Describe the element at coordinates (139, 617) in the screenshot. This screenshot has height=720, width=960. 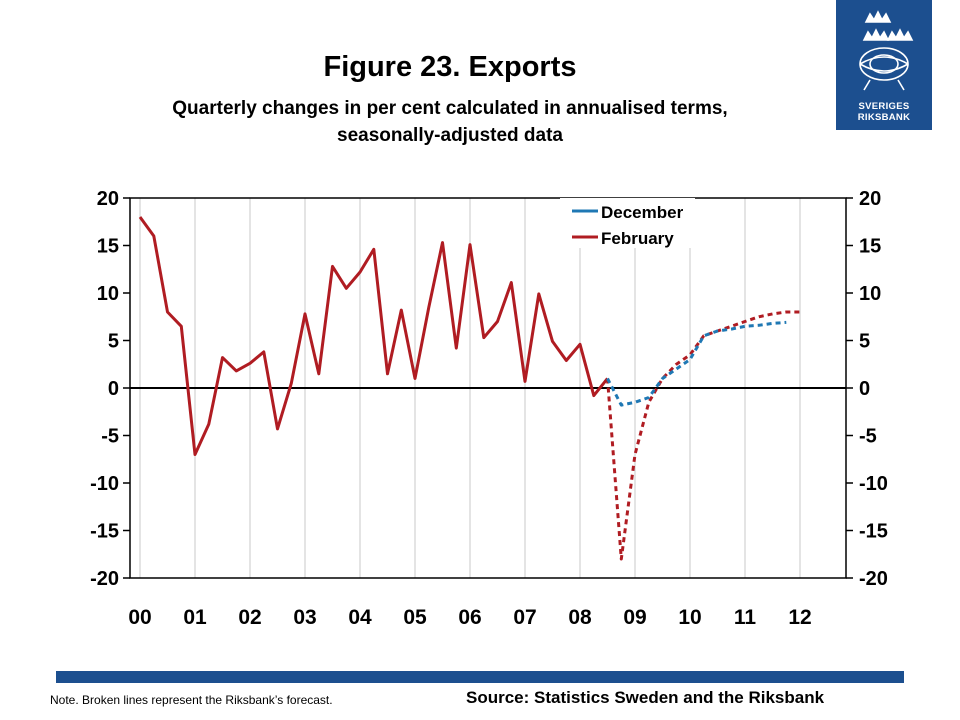
I see `x-tick-label: 00` at that location.